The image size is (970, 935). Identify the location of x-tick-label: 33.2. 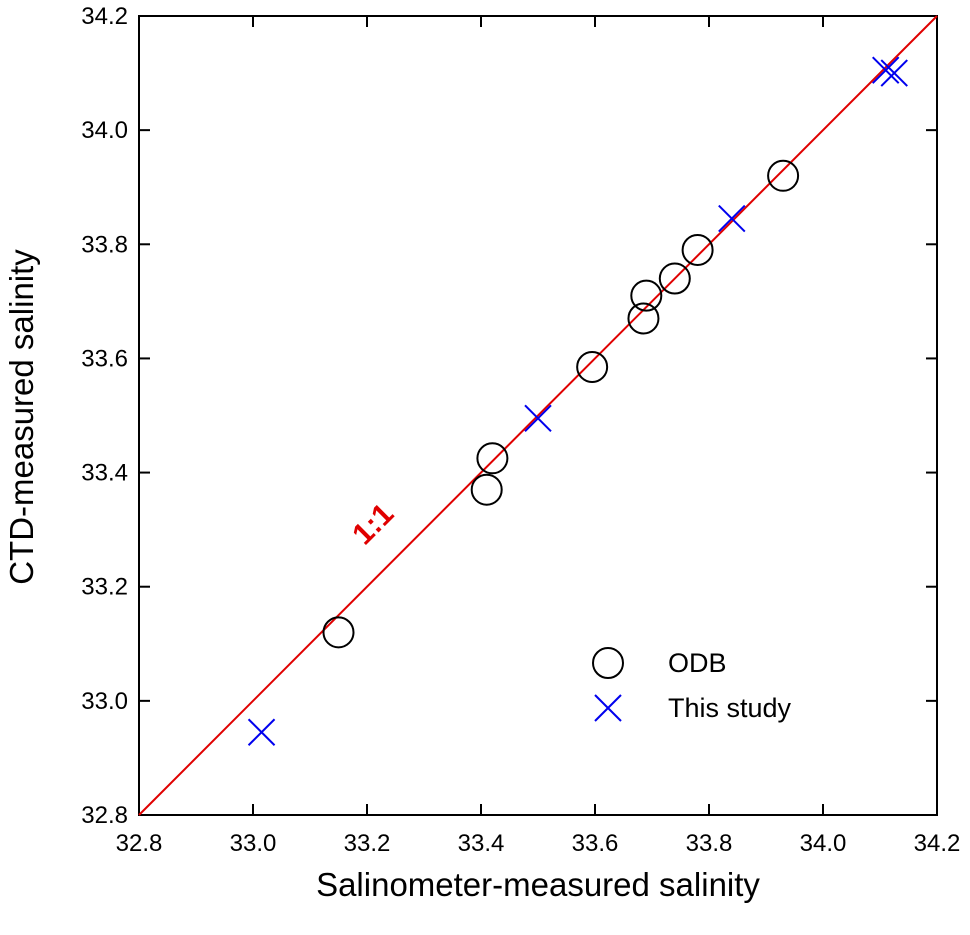
(367, 843).